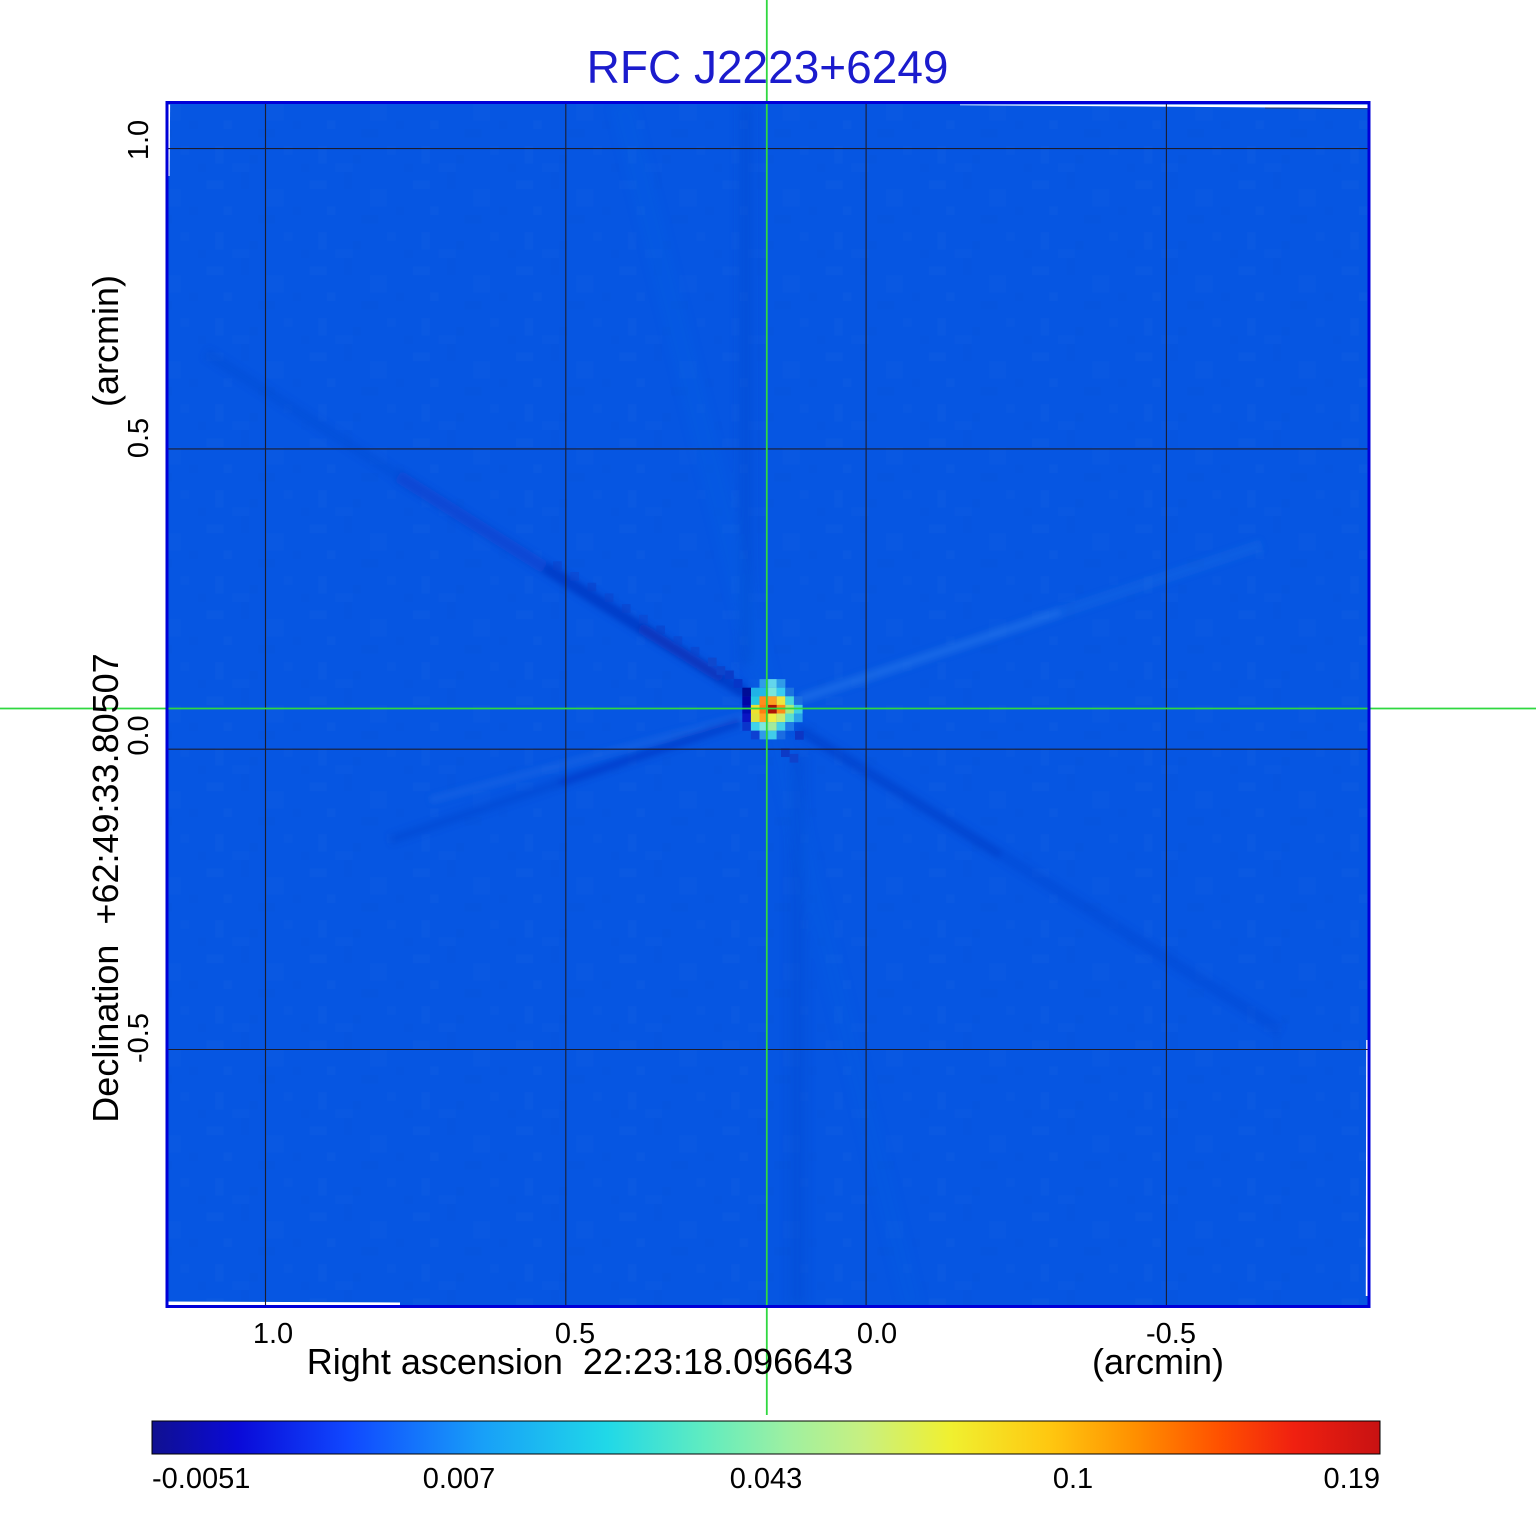 Image resolution: width=1536 pixels, height=1516 pixels. What do you see at coordinates (1073, 1479) in the screenshot?
I see `svg-text: 0.1` at bounding box center [1073, 1479].